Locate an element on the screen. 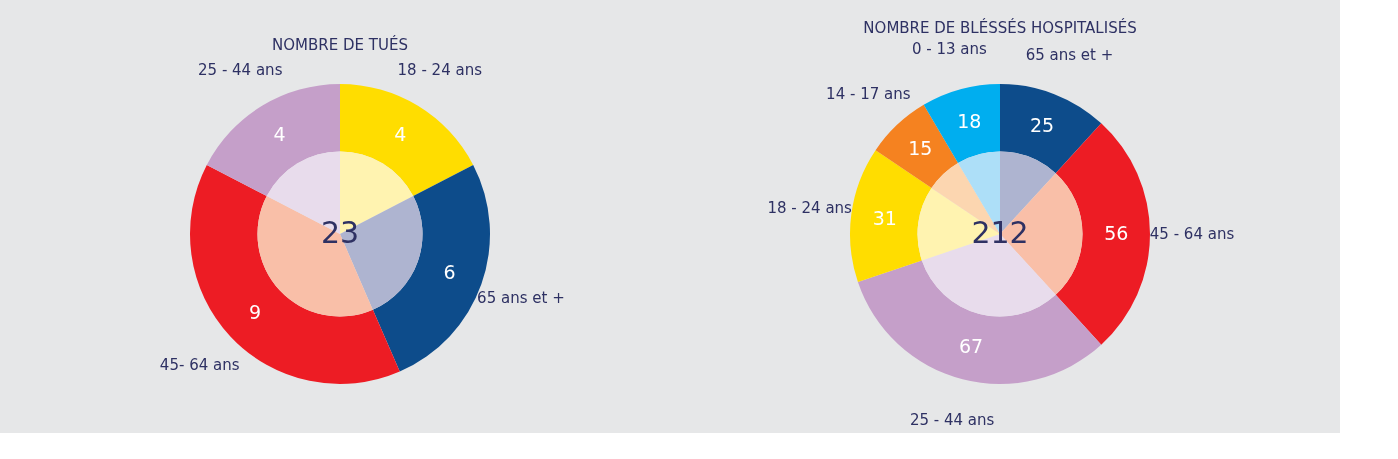  slice-label: 14 - 17 ans is located at coordinates (868, 94).